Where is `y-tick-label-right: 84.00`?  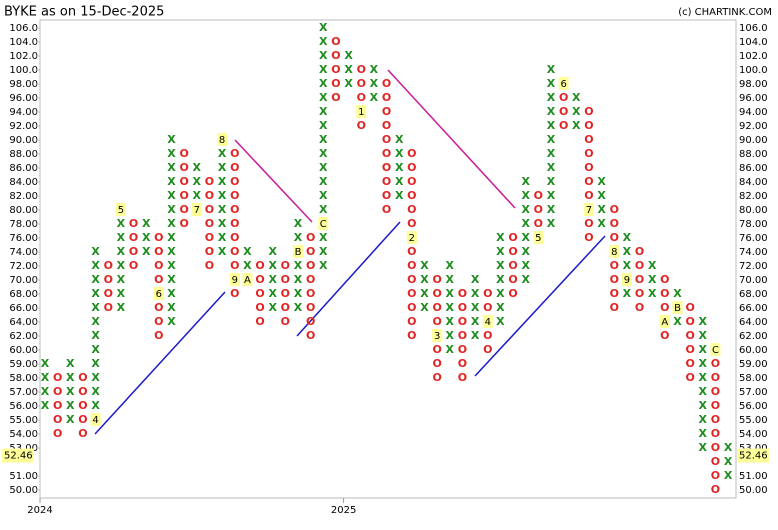
y-tick-label-right: 84.00 is located at coordinates (753, 182).